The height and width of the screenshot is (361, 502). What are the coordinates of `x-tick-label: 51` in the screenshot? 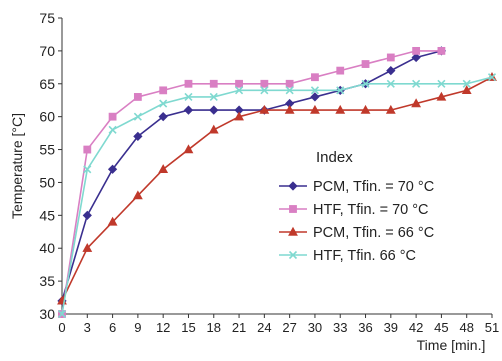 It's located at (492, 327).